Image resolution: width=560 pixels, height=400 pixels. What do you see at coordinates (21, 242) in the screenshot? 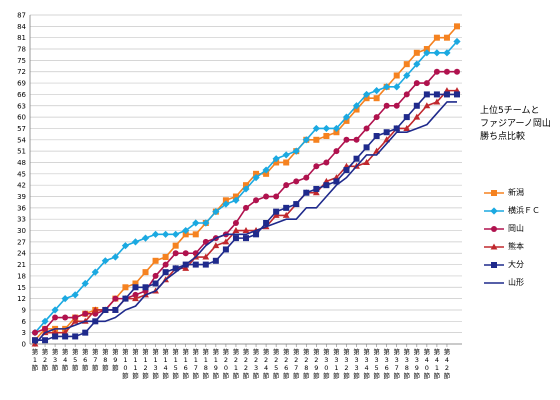
I see `y-tick-label: 27` at bounding box center [21, 242].